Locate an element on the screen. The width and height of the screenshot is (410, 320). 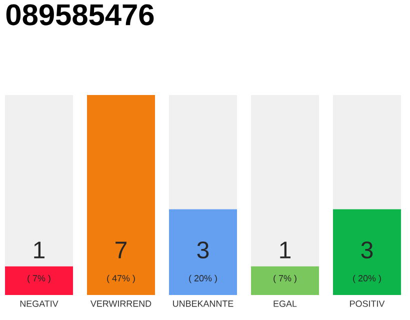
x-tick-label: UNBEKANNTE is located at coordinates (203, 303).